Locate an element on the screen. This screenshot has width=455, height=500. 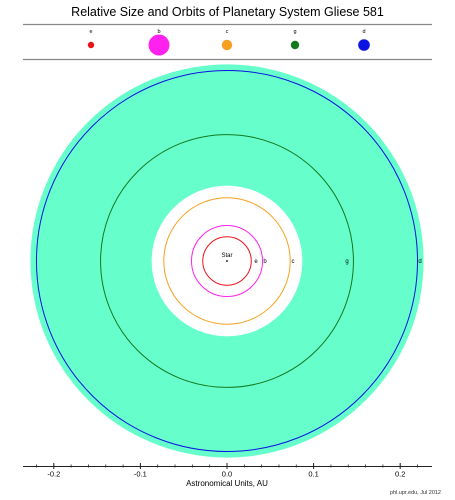
planet-d-size-dot is located at coordinates (364, 45).